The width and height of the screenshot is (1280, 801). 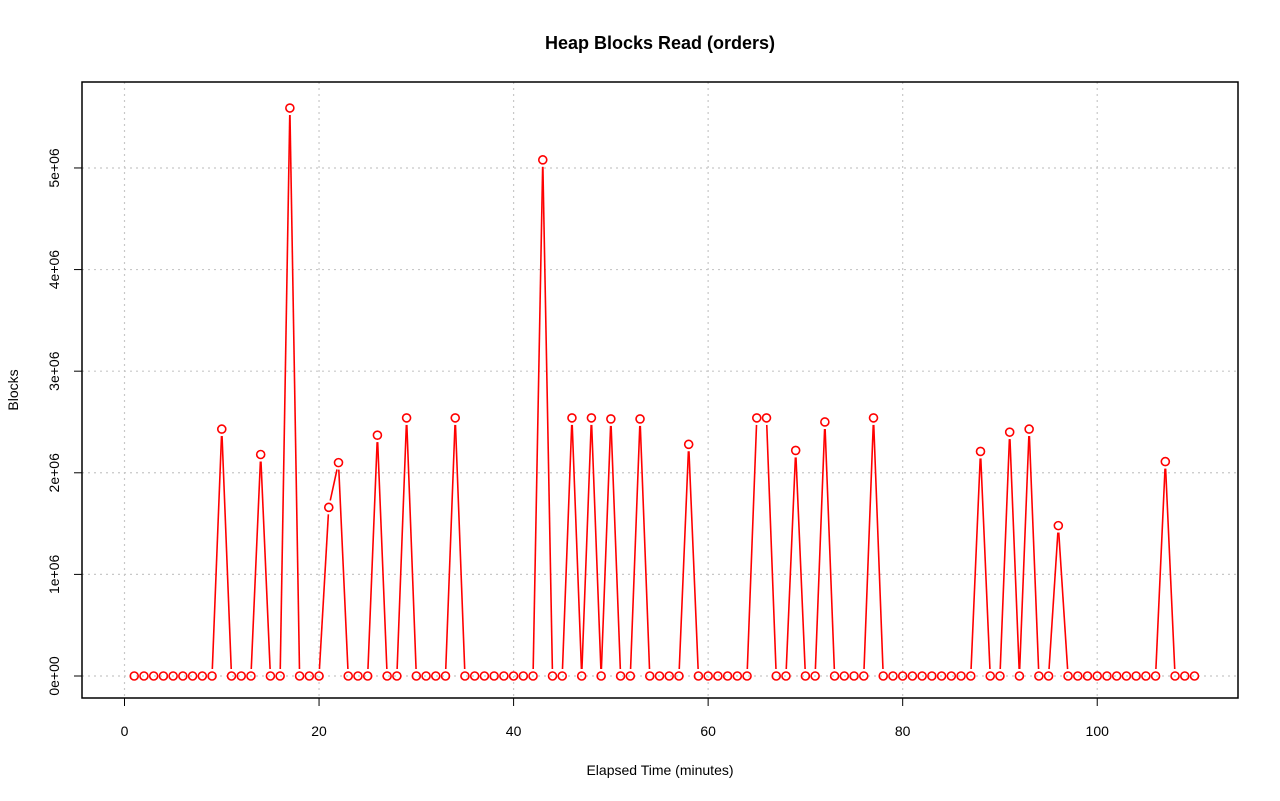 What do you see at coordinates (64, 422) in the screenshot?
I see `y-axis: 0e+00 1e+06 2e+06 3e+06 4e+06 5e+06` at bounding box center [64, 422].